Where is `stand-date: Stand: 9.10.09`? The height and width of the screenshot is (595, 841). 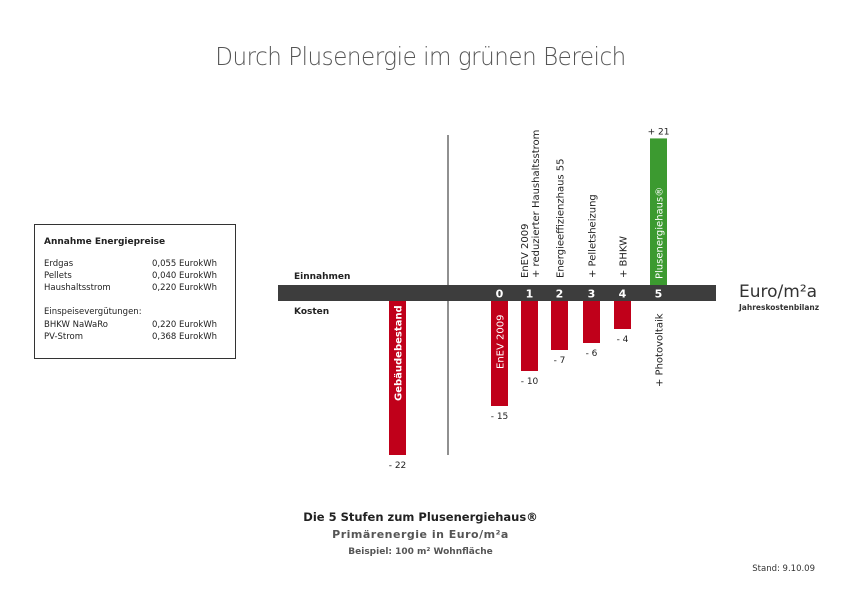
stand-date: Stand: 9.10.09 is located at coordinates (783, 569).